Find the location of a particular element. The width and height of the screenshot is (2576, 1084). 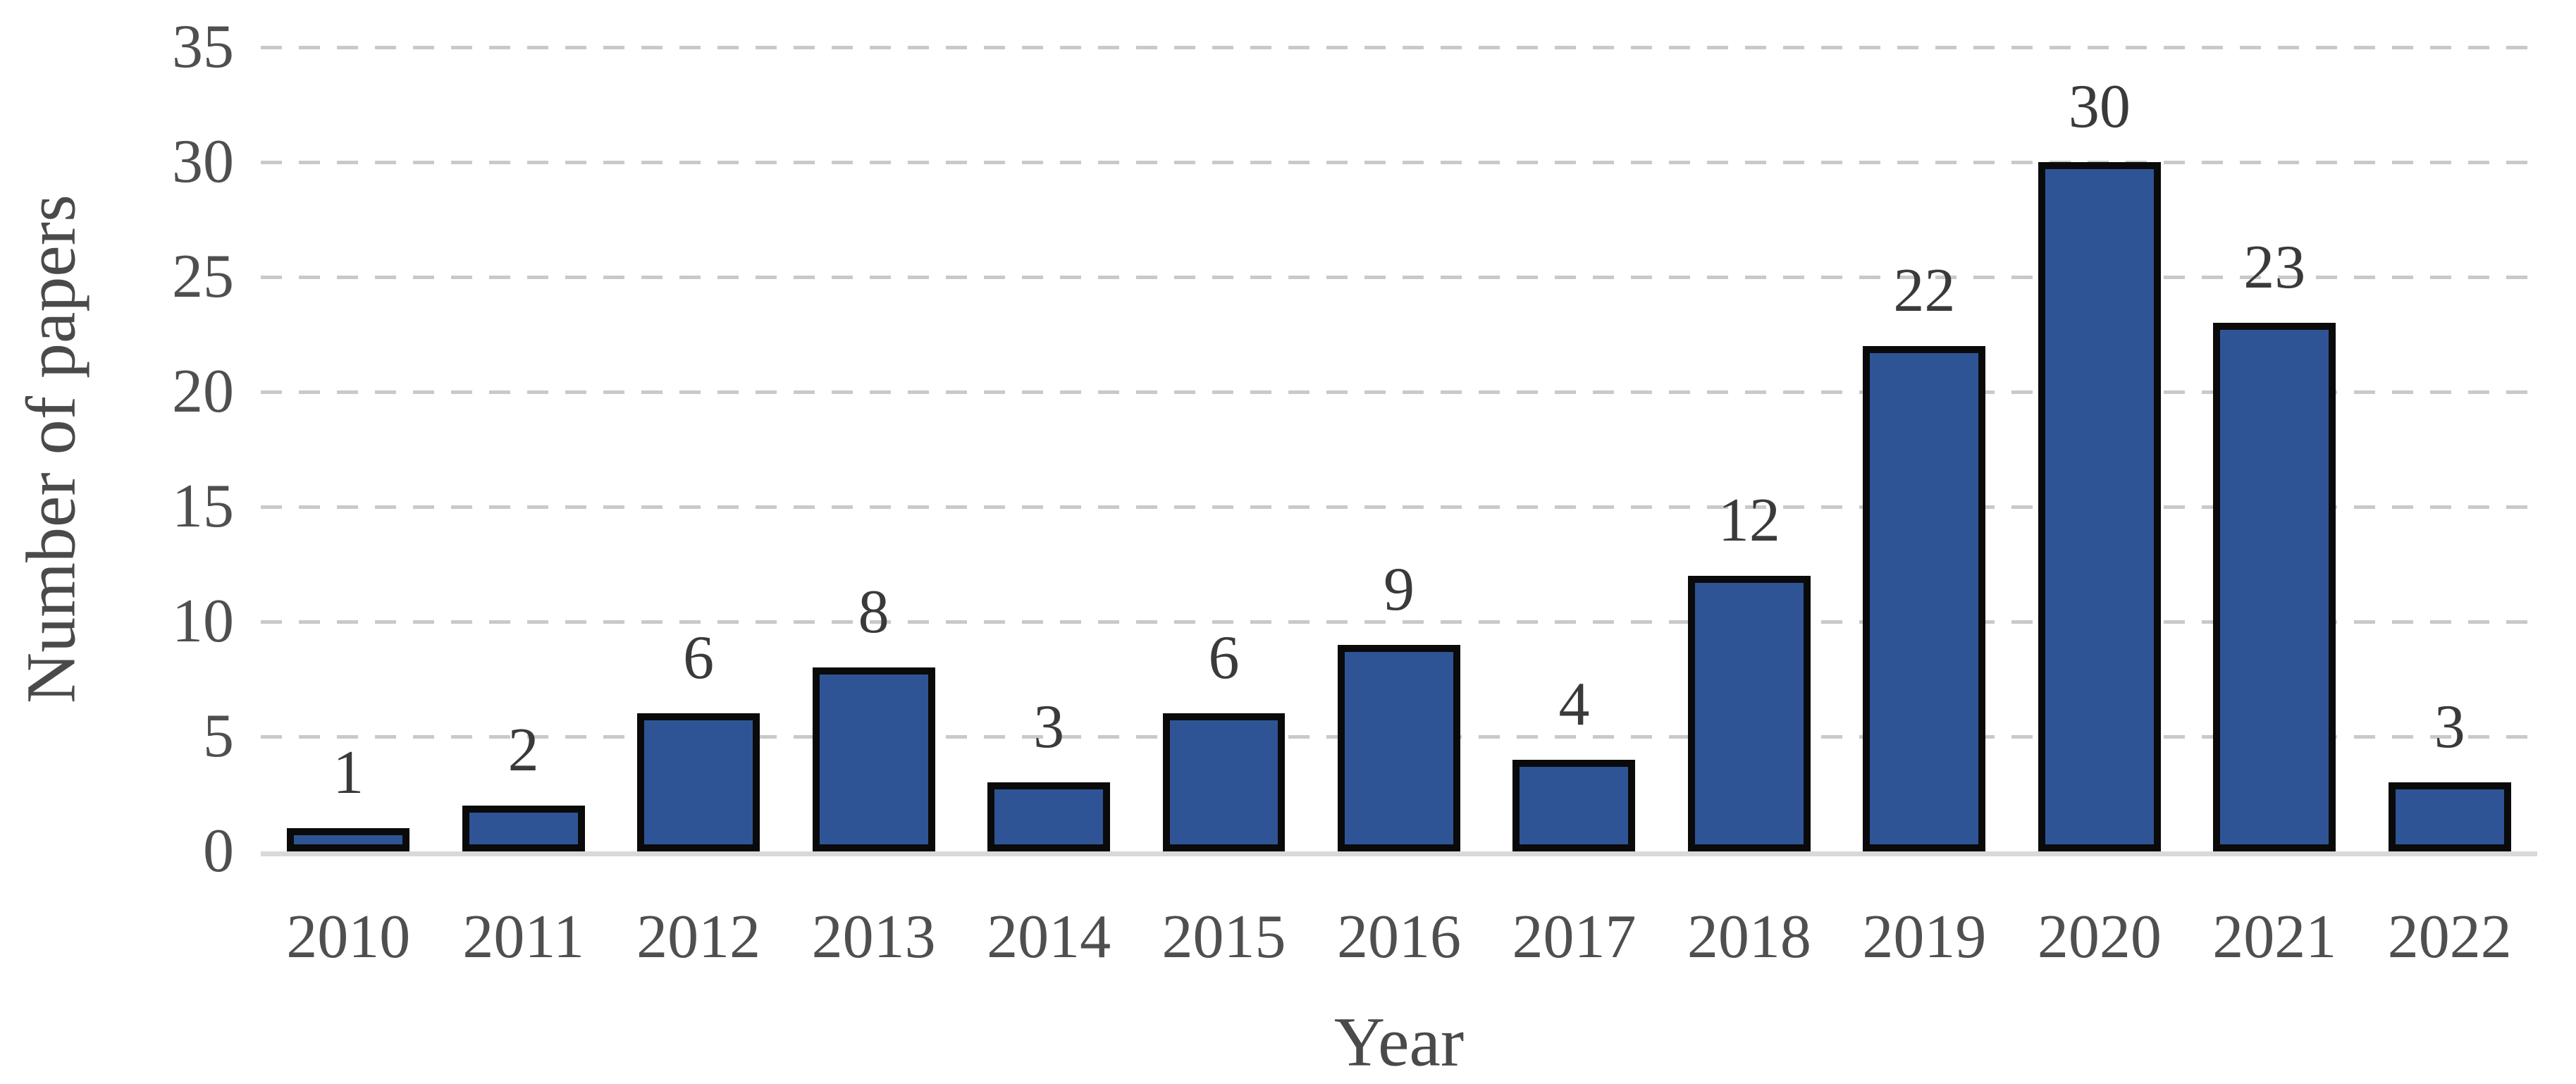

x-tick-label-2012: 2012 is located at coordinates (699, 937).